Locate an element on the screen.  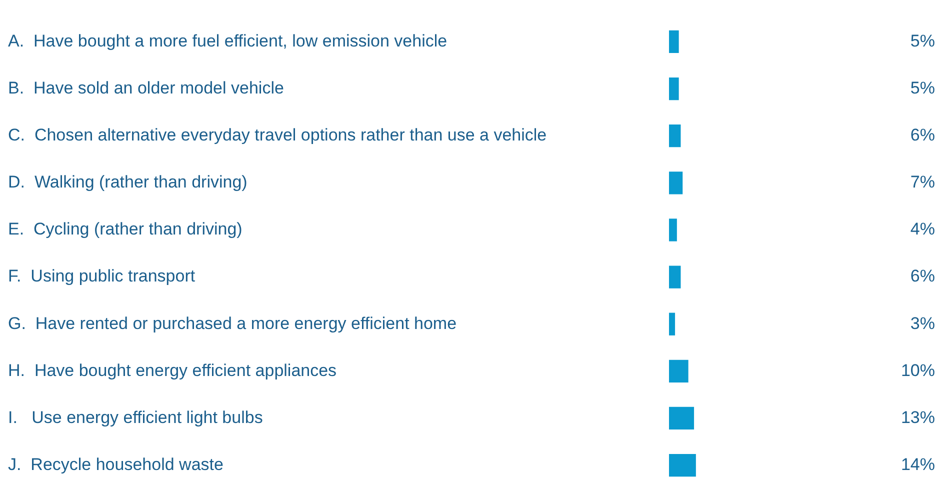
data-label: 7% is located at coordinates (922, 182).